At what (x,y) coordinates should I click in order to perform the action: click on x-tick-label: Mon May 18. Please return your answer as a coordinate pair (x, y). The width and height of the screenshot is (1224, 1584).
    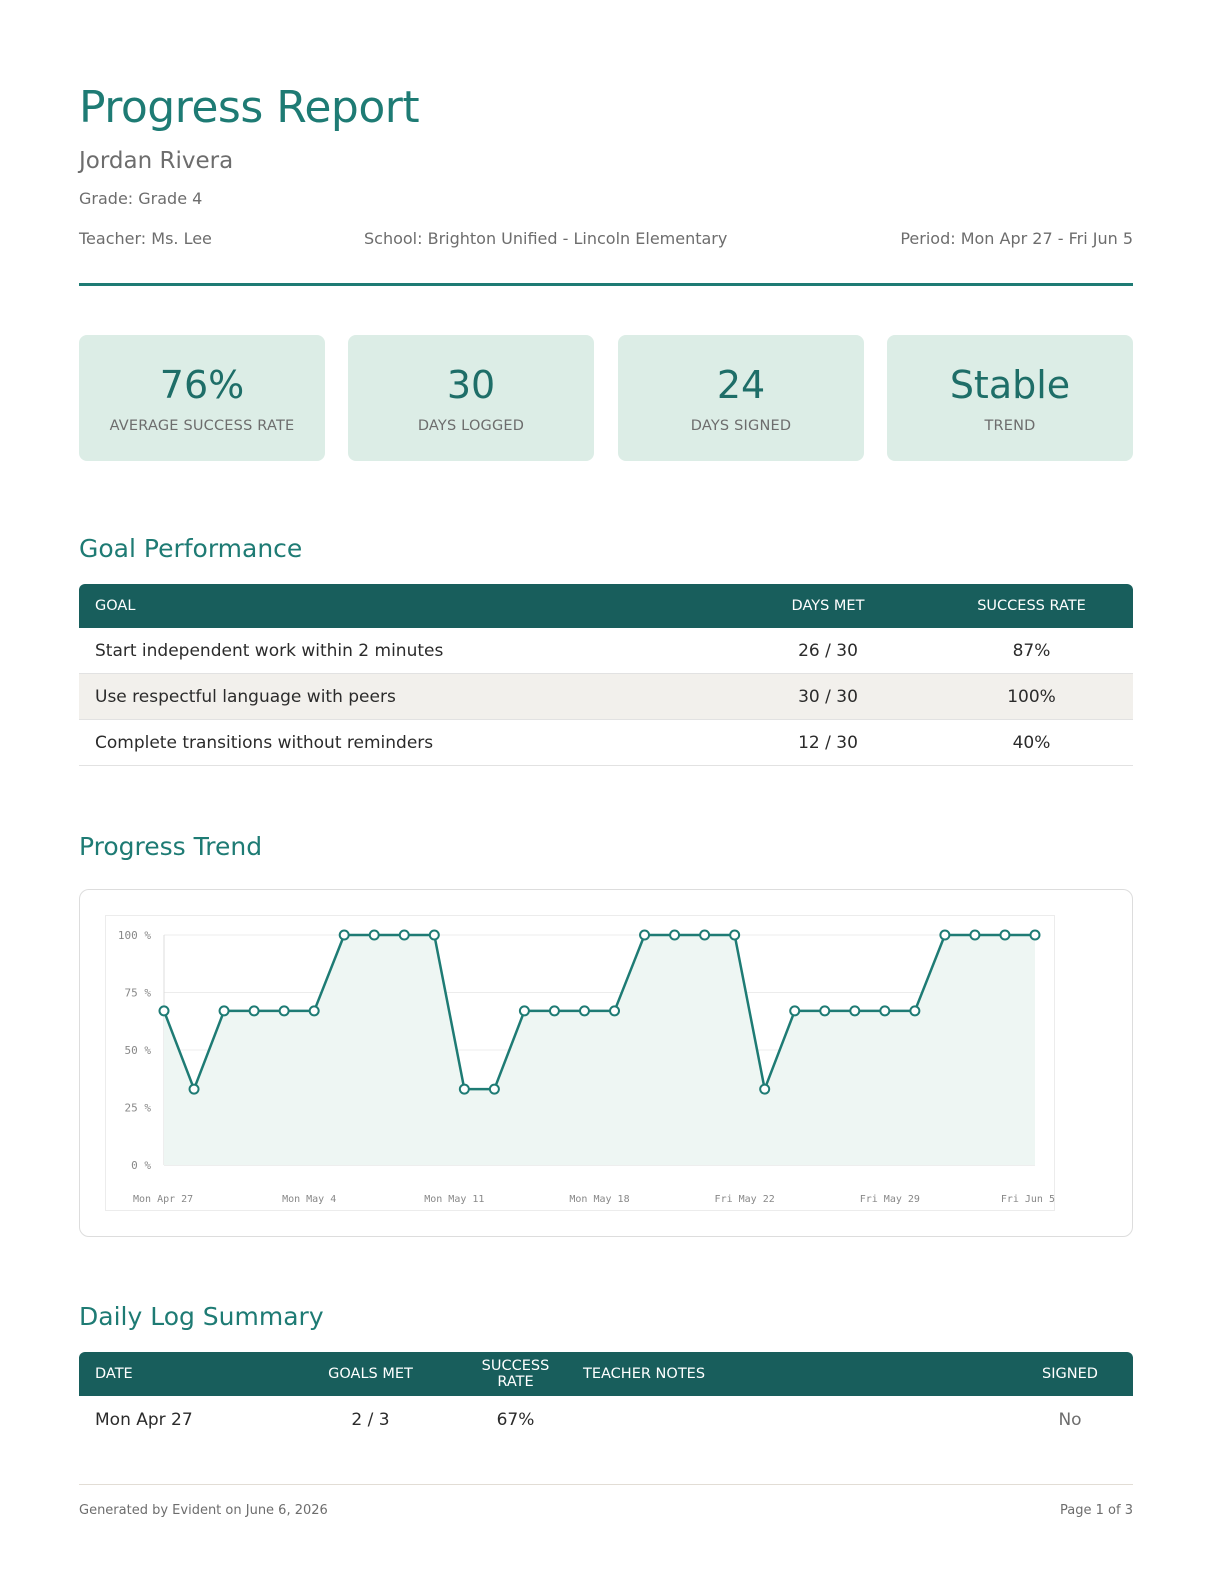
    Looking at the image, I should click on (599, 1199).